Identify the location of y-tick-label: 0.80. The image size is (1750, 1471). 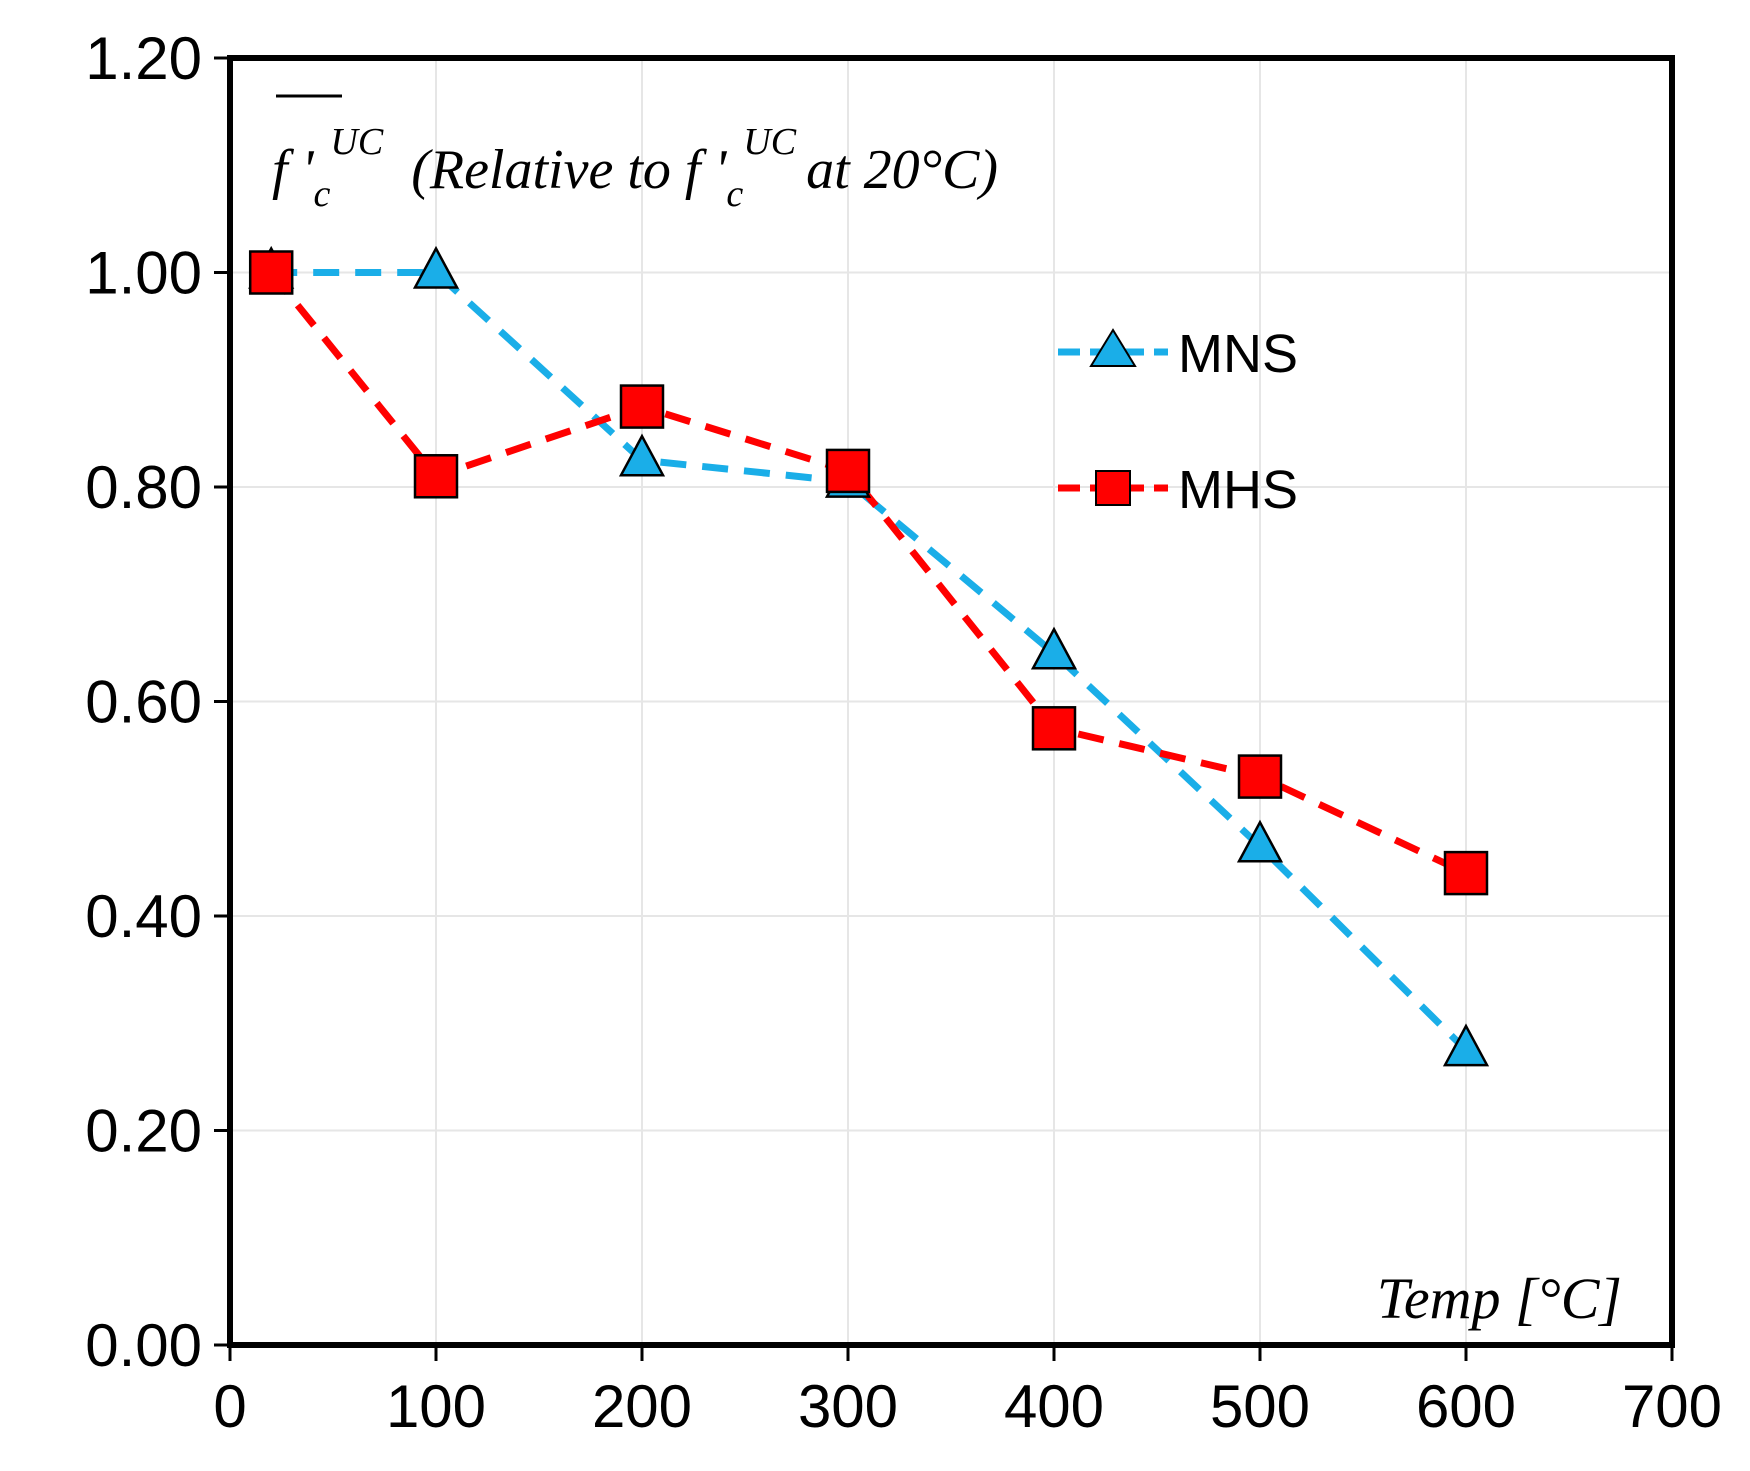
(143, 487).